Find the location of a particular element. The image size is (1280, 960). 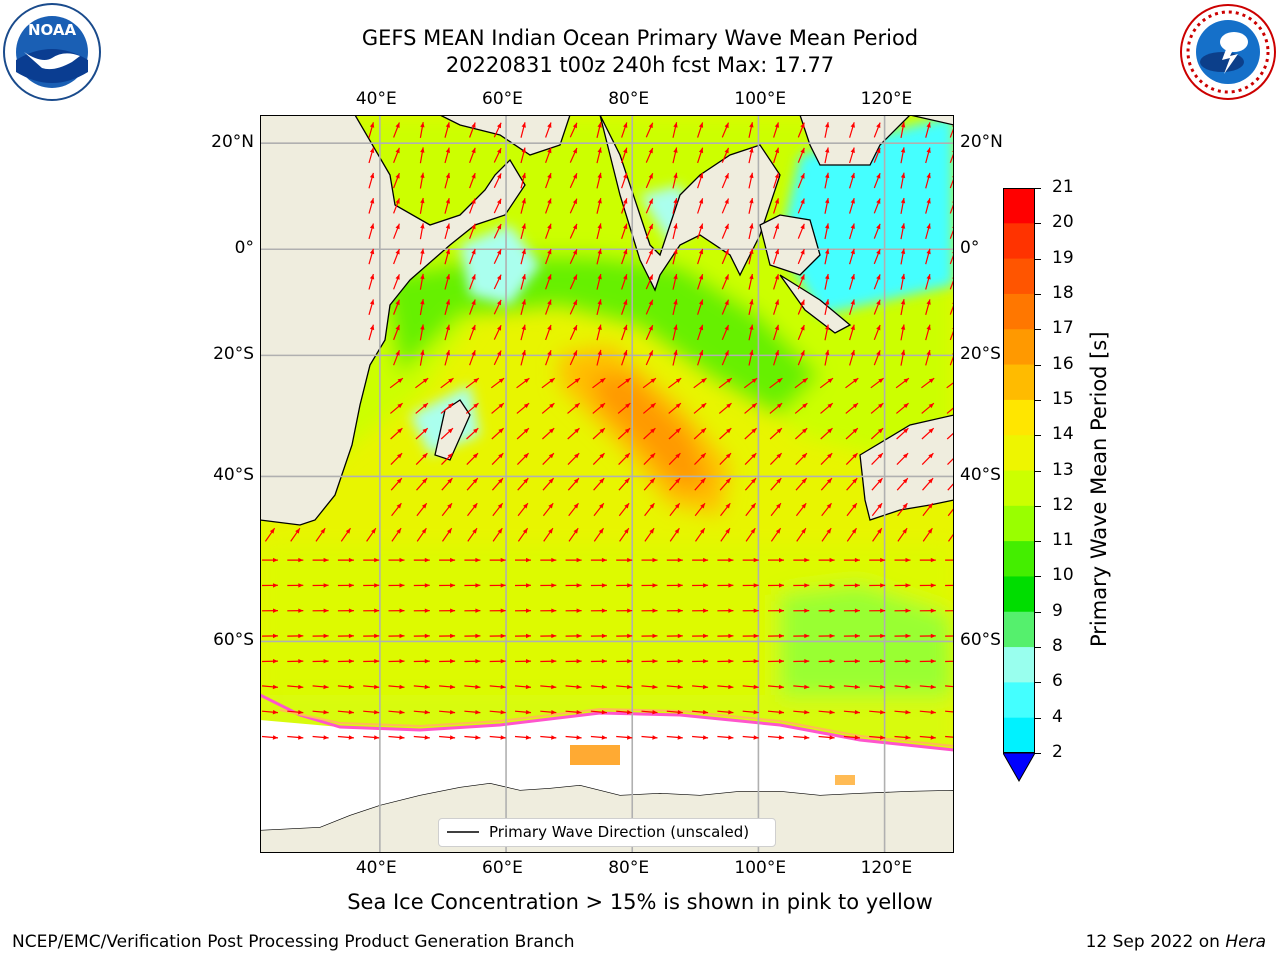

colorbar-tick-label: 15 is located at coordinates (1063, 398).